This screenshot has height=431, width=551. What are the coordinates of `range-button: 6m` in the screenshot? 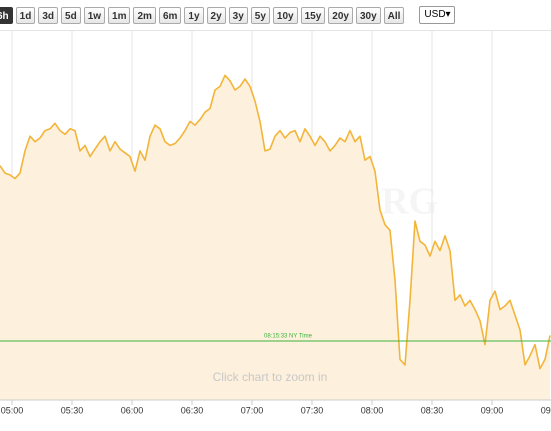 It's located at (170, 15).